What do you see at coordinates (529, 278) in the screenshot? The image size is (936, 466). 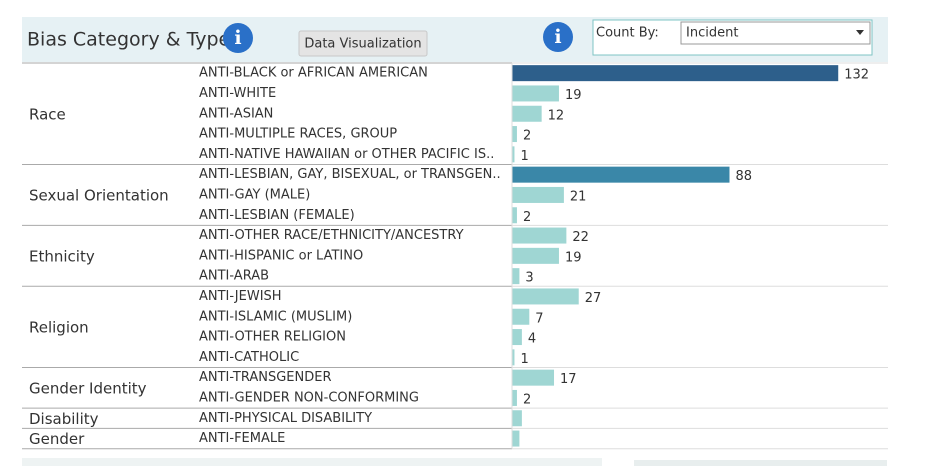 I see `value-label: 3` at bounding box center [529, 278].